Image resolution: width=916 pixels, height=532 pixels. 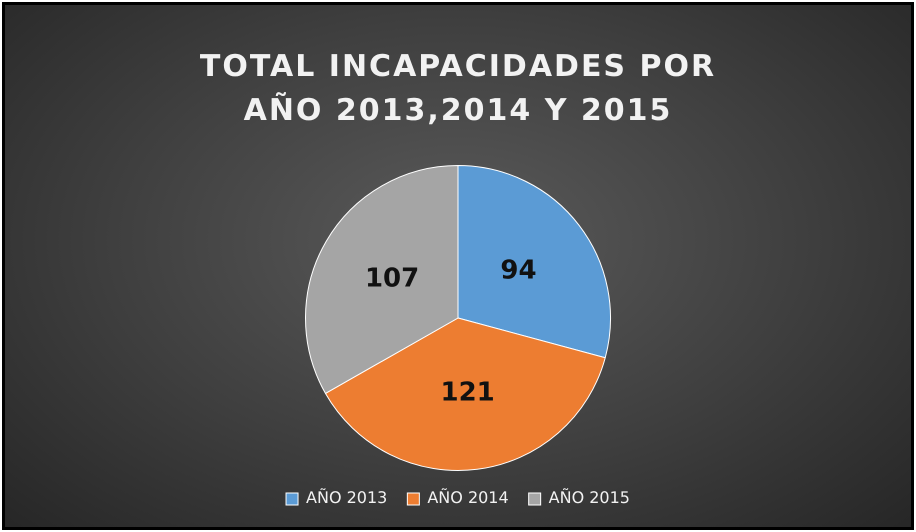 I want to click on legend-label: AÑO 2015, so click(x=589, y=498).